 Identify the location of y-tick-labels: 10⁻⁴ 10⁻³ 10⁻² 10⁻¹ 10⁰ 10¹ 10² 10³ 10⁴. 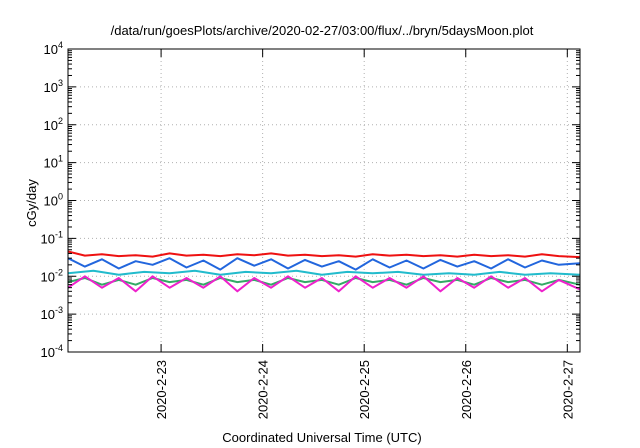
(52, 200).